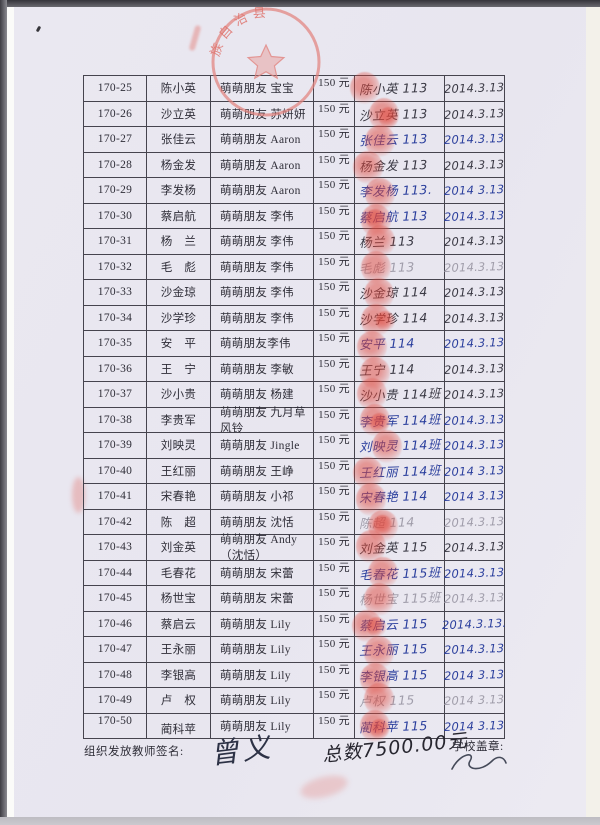  I want to click on red-smudge-bottom, so click(324, 787).